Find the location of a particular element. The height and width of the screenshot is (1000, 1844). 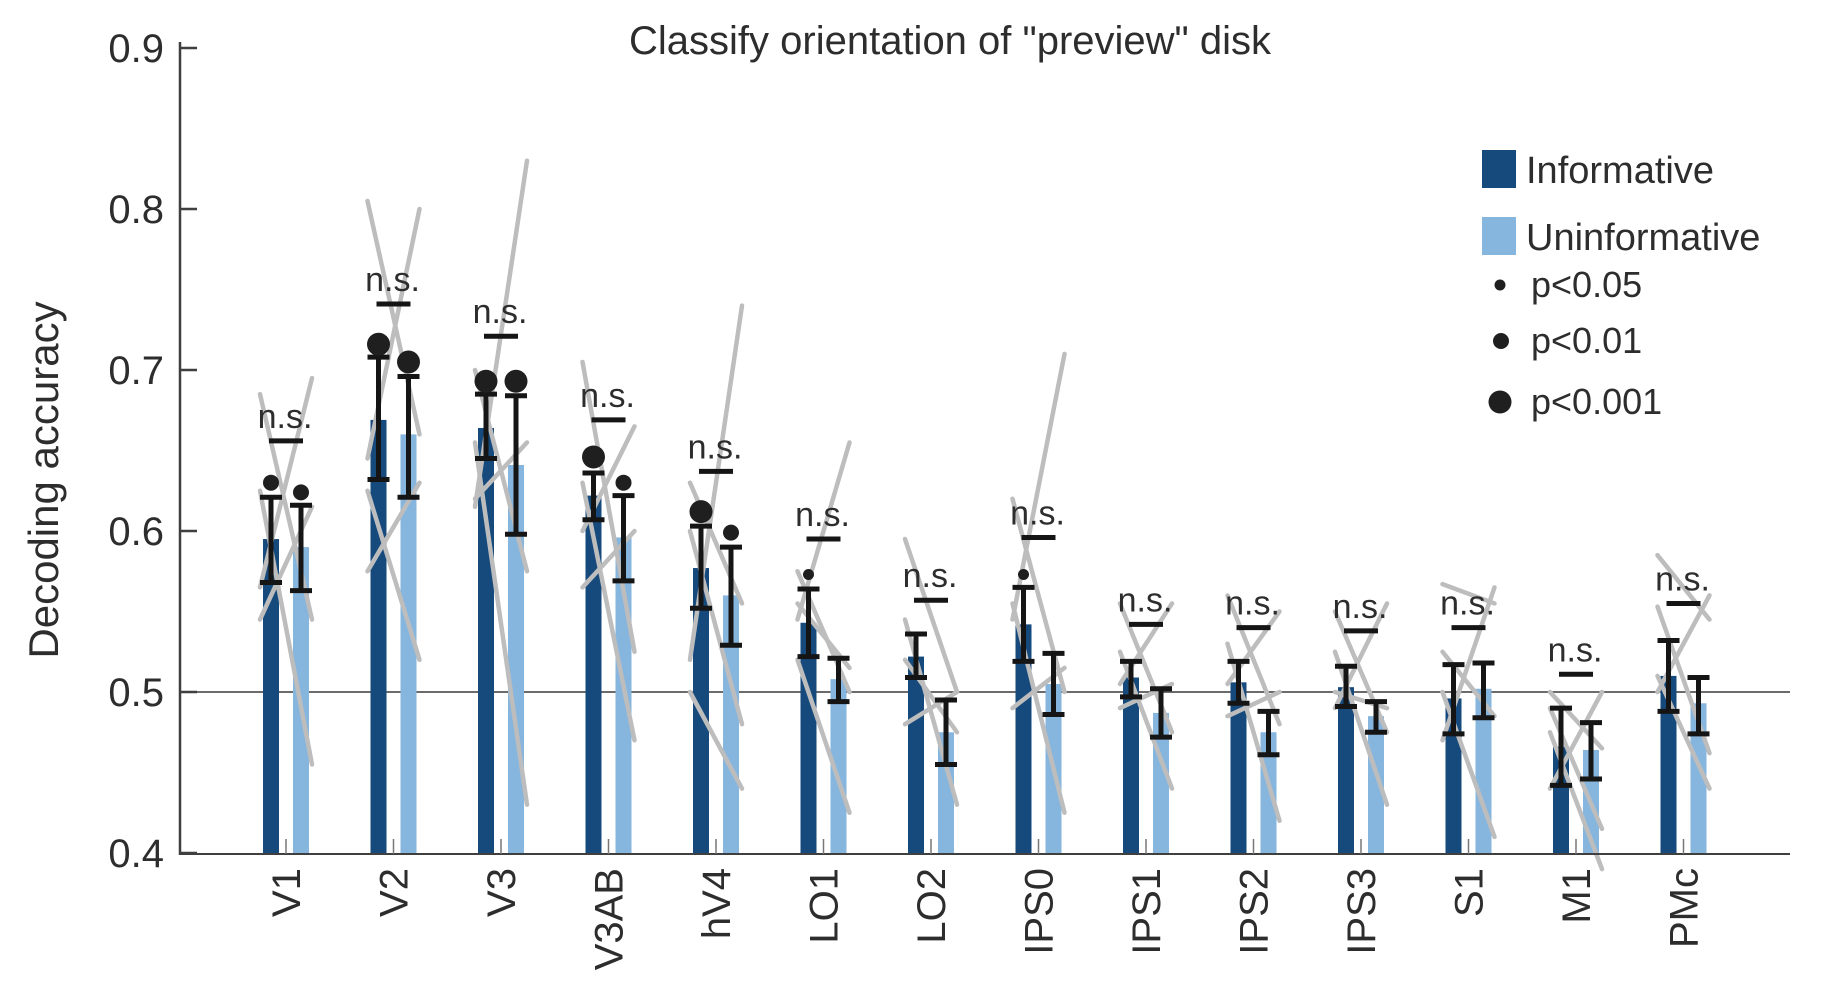

ns-text-hV4: n.s. is located at coordinates (715, 447).